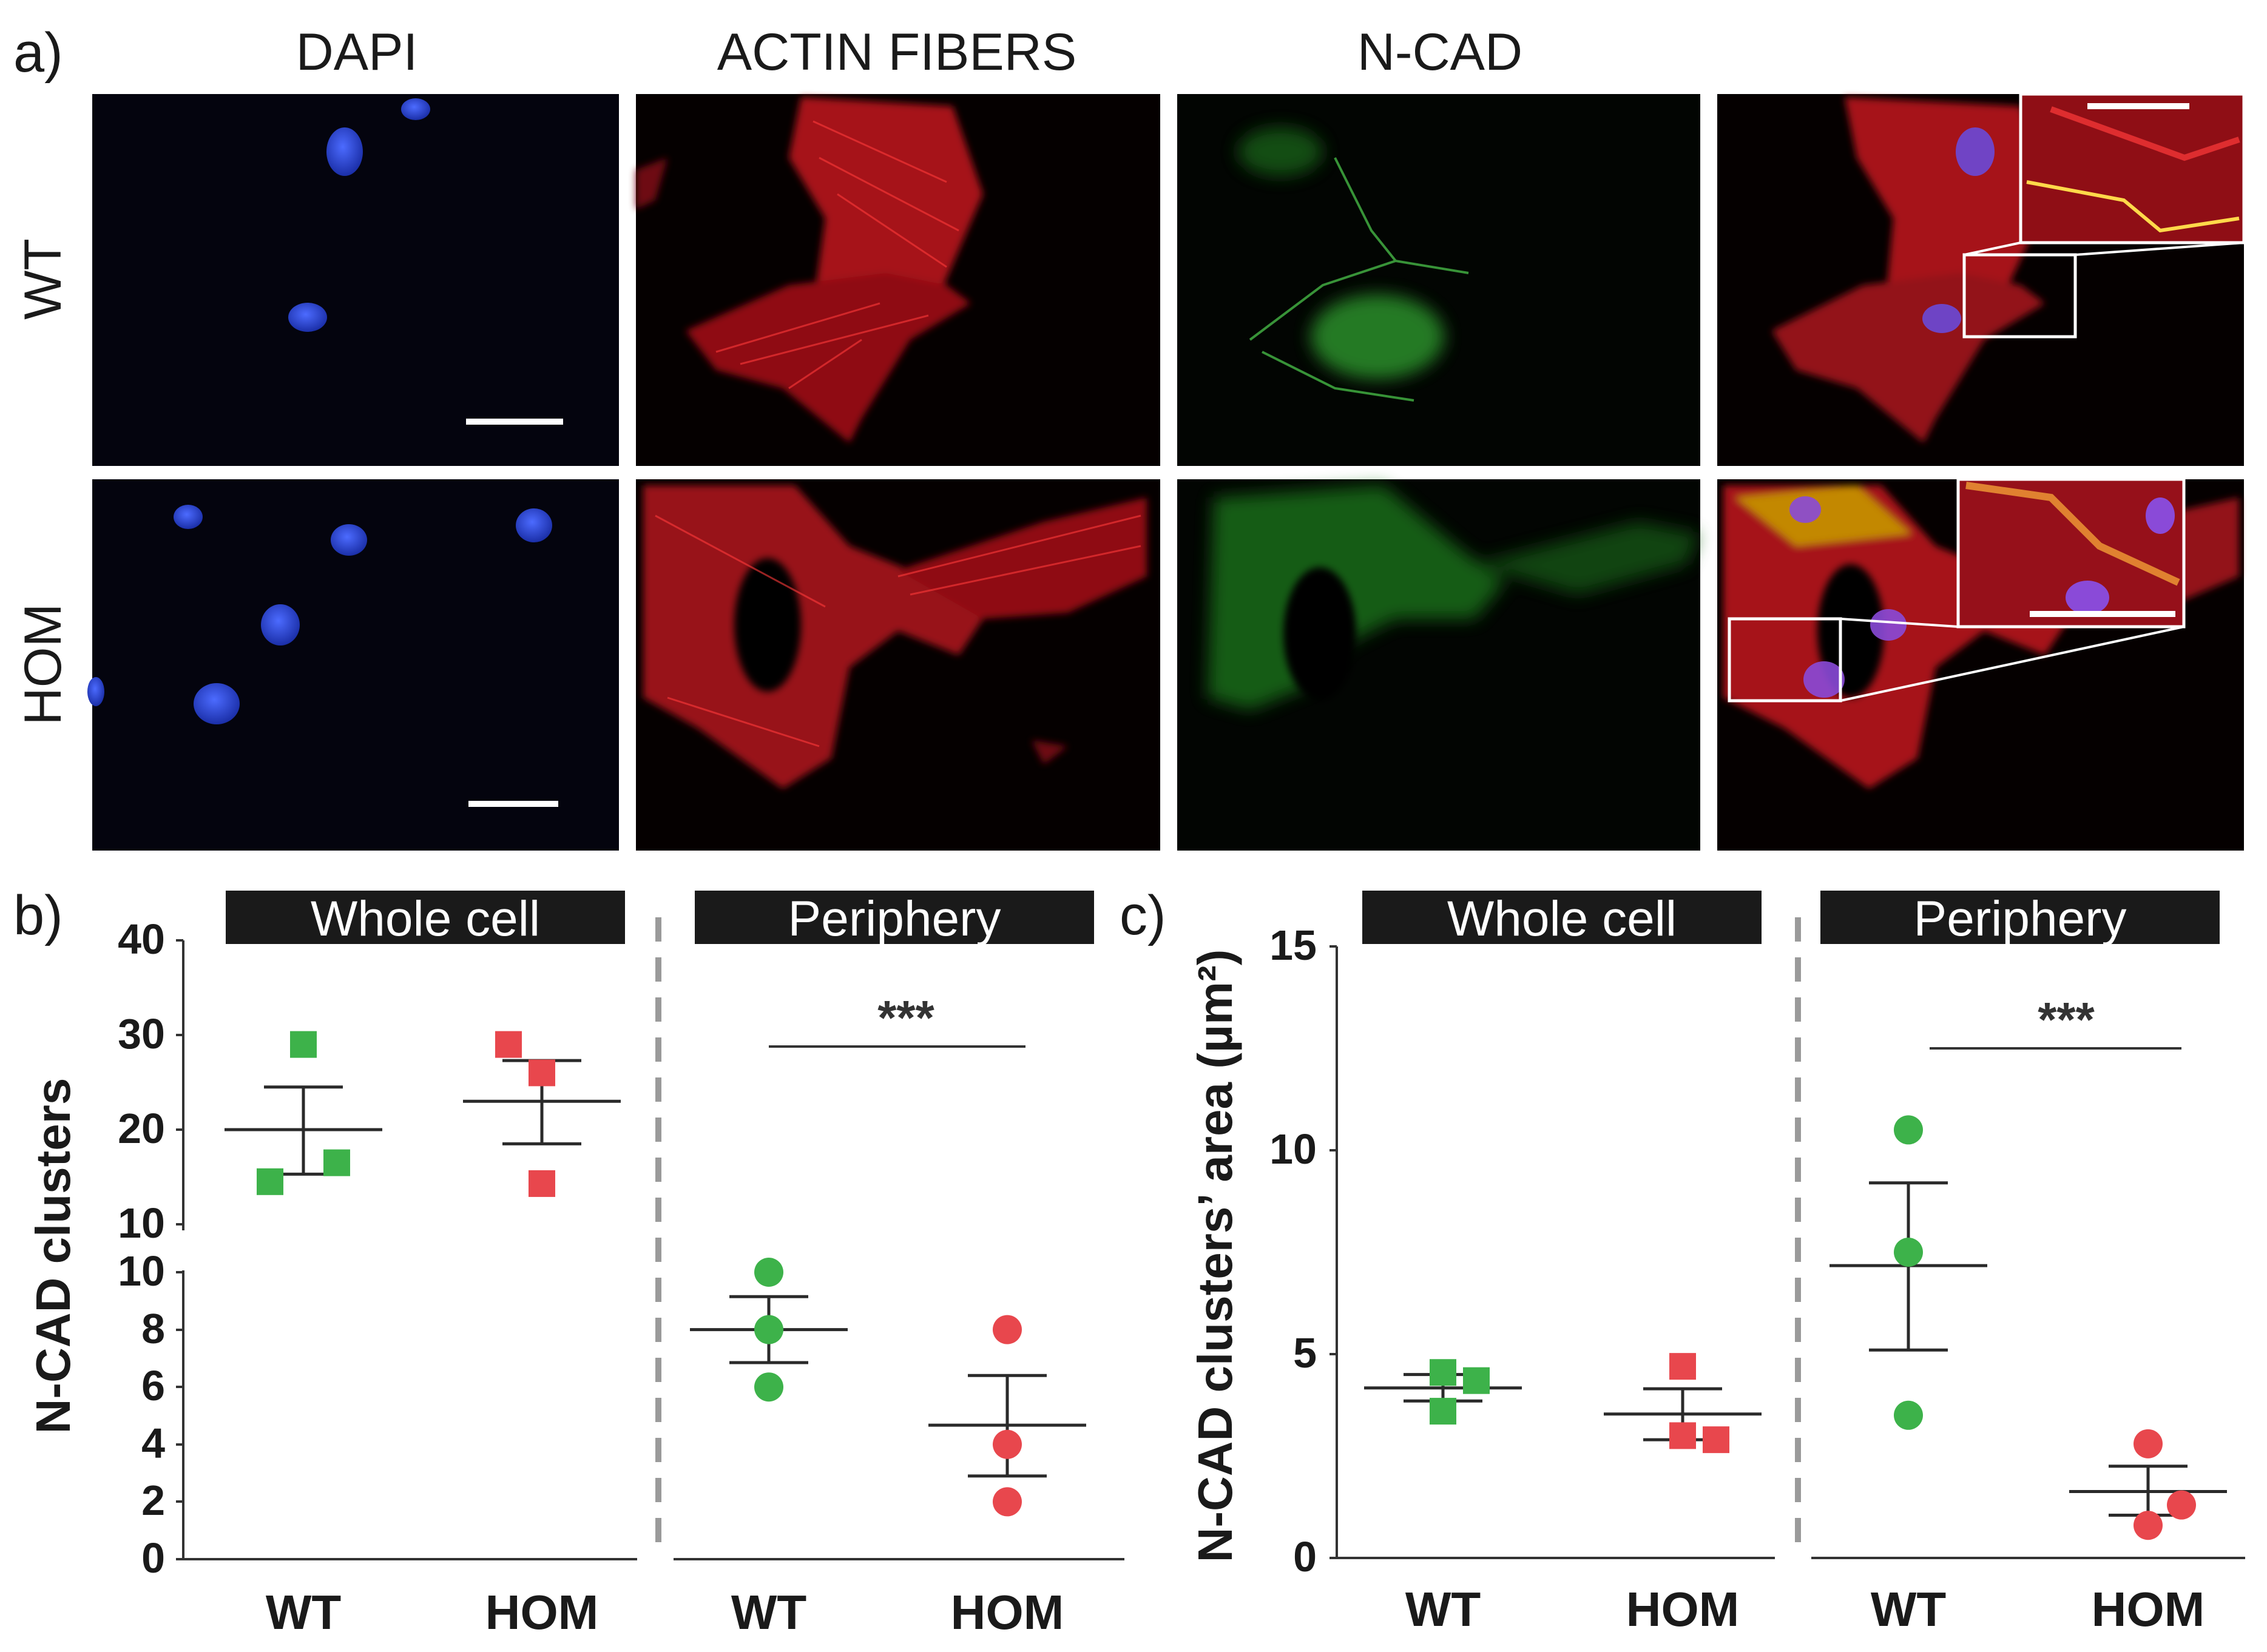  I want to click on y-ticks-b: 40 30 20 10 10 8 6 4 2 0, so click(141, 1248).